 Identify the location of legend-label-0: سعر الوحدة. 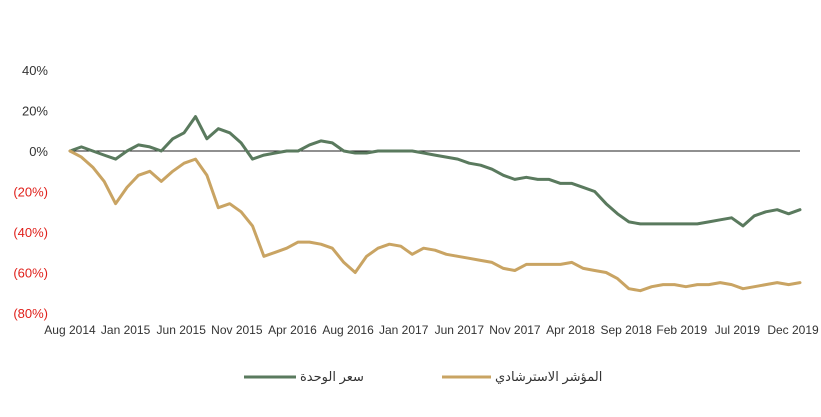
(332, 377).